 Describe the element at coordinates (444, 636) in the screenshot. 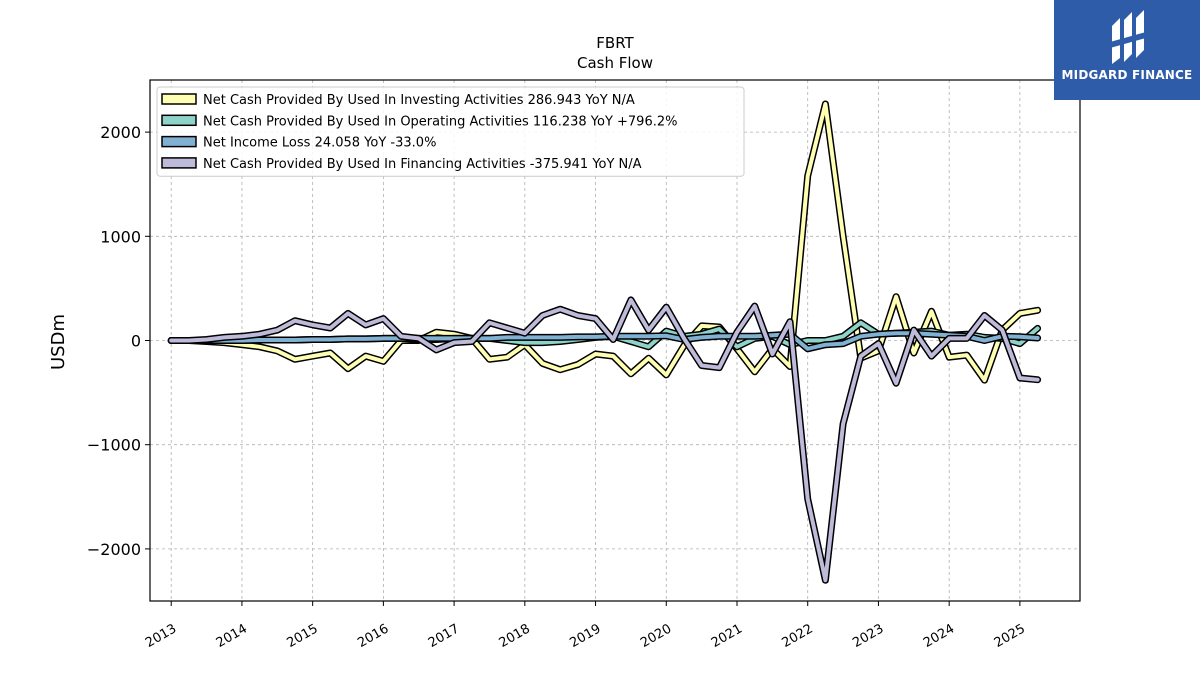

I see `x-tick-label: 2017` at that location.